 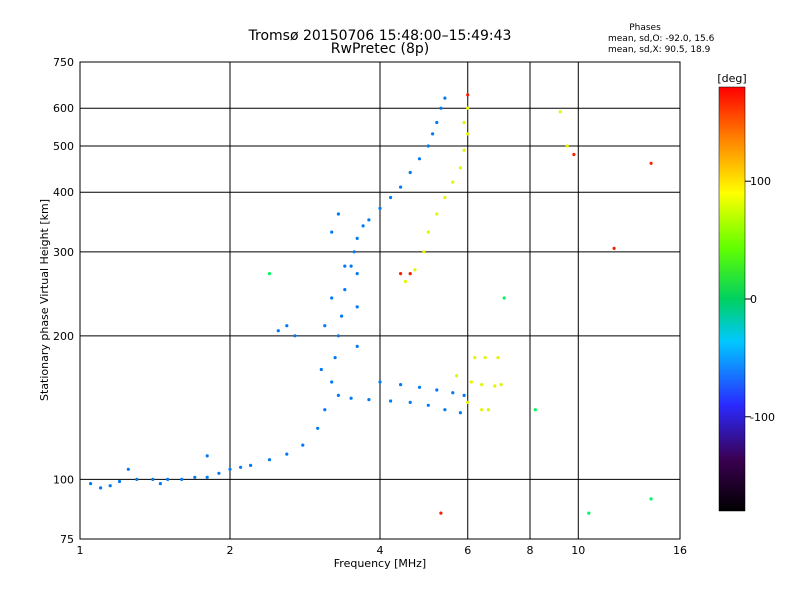 I want to click on stats-line-o: mean, sd,O: -92.0, 15.6, so click(x=661, y=39).